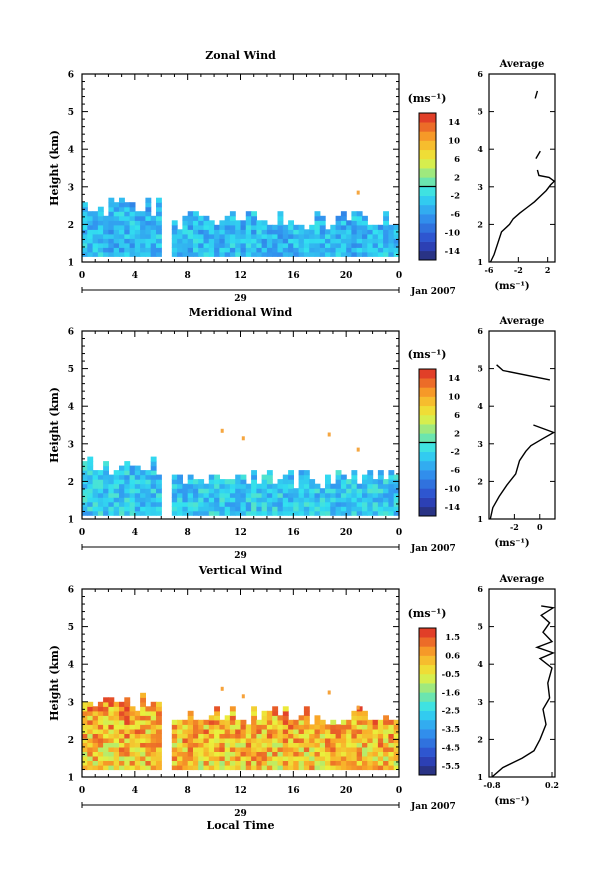 This screenshot has height=873, width=613. I want to click on average-y-tick-label: 2, so click(480, 224).